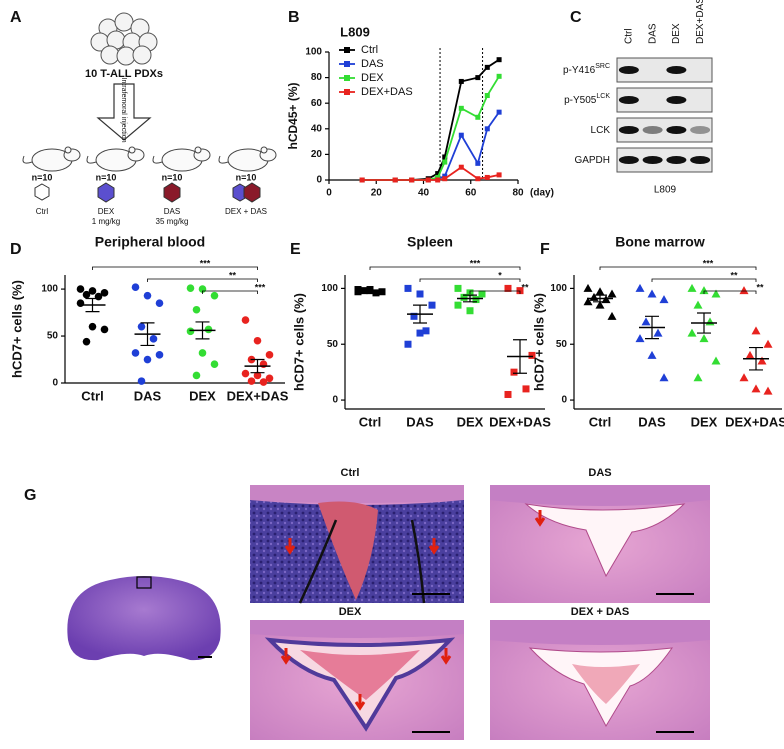  I want to click on histology-ctrl, so click(357, 544).